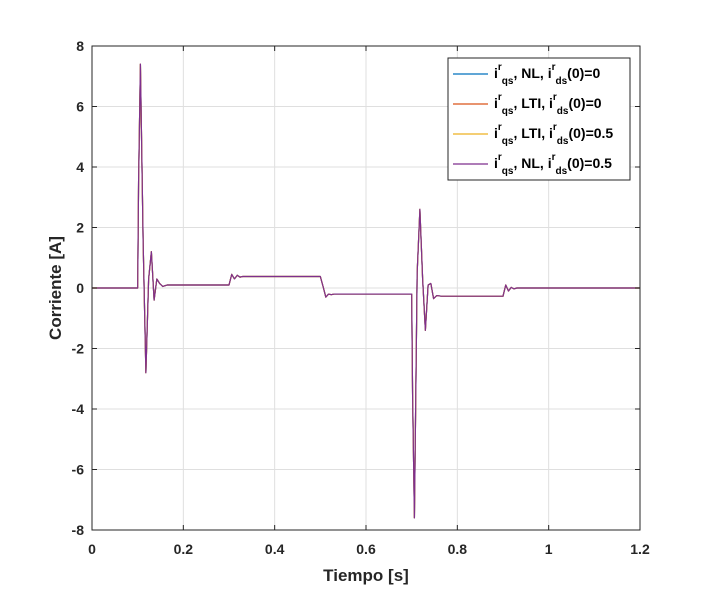 The width and height of the screenshot is (708, 597). Describe the element at coordinates (553, 164) in the screenshot. I see `legend-entry: irqs, NL, irds(0)=0.5` at that location.